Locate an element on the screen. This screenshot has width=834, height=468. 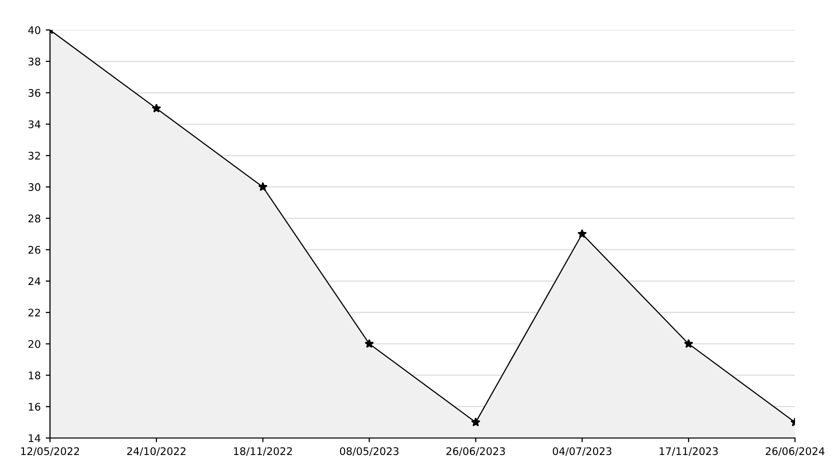
y-tick-label: 24 is located at coordinates (34, 281).